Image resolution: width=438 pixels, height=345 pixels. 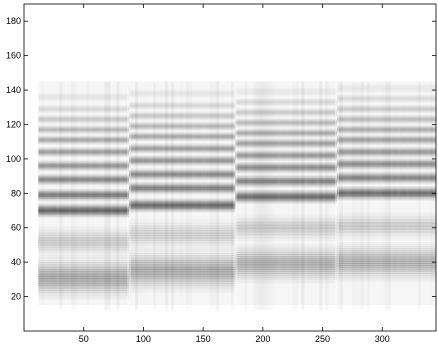 I want to click on x-tick-label-200: 200, so click(x=262, y=339).